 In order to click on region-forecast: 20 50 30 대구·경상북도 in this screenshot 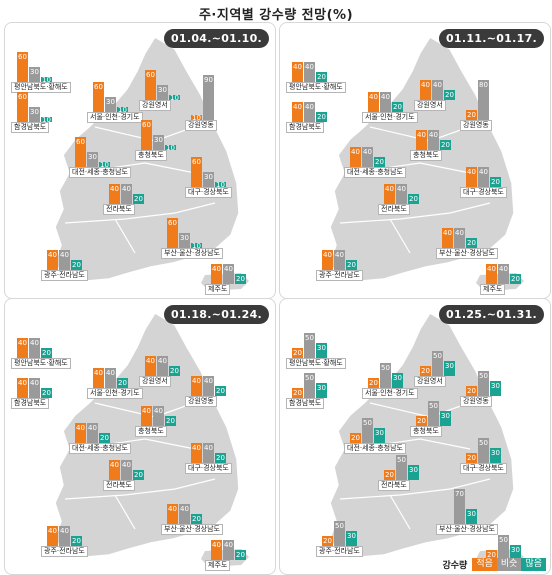, I will do `click(483, 445)`.